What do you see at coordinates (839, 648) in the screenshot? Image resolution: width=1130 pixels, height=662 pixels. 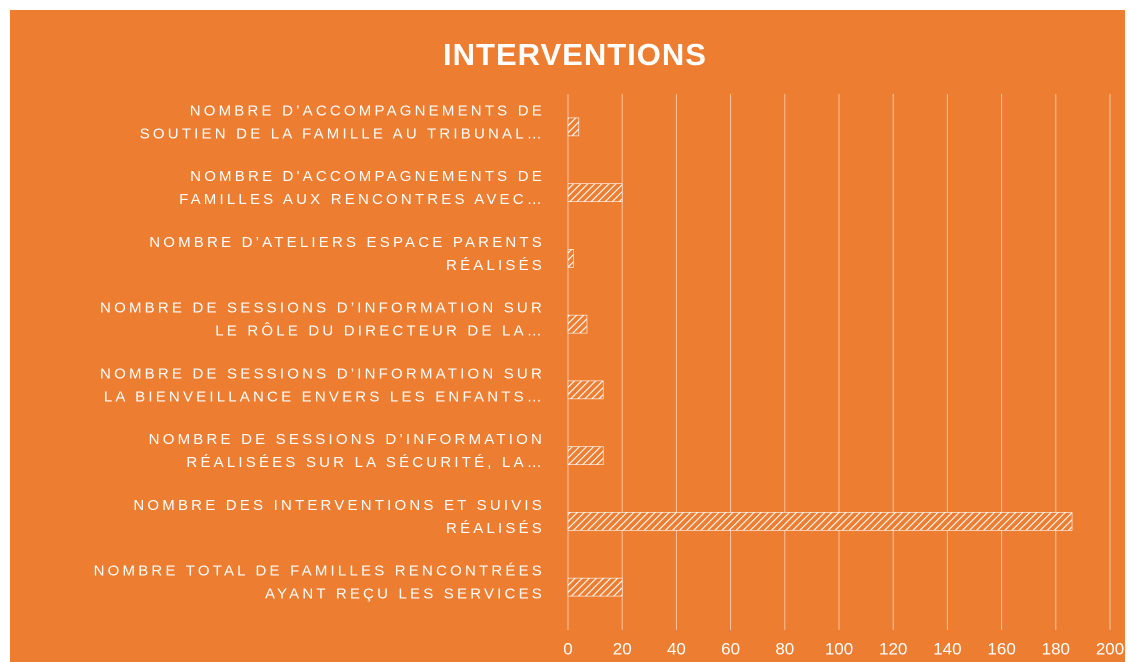 I see `x-tick-label: 100` at bounding box center [839, 648].